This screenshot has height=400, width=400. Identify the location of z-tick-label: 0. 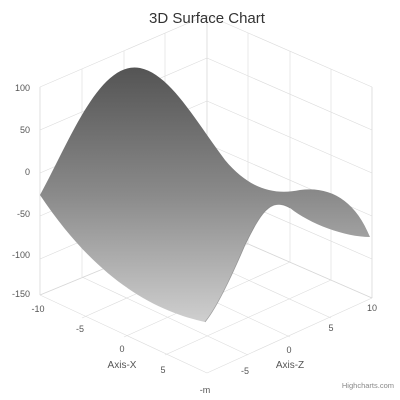
(288, 350).